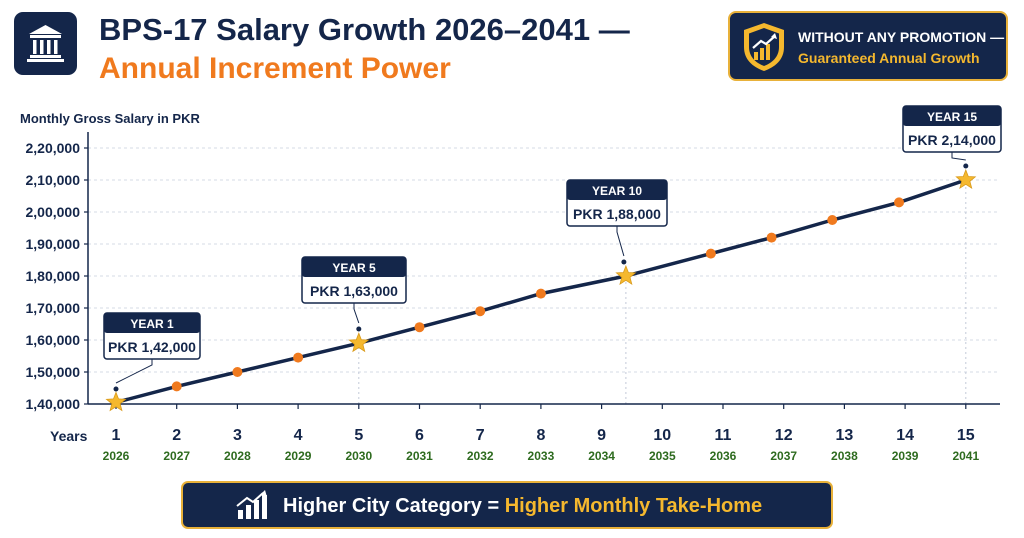  Describe the element at coordinates (480, 435) in the screenshot. I see `x-tick-year: 7` at that location.